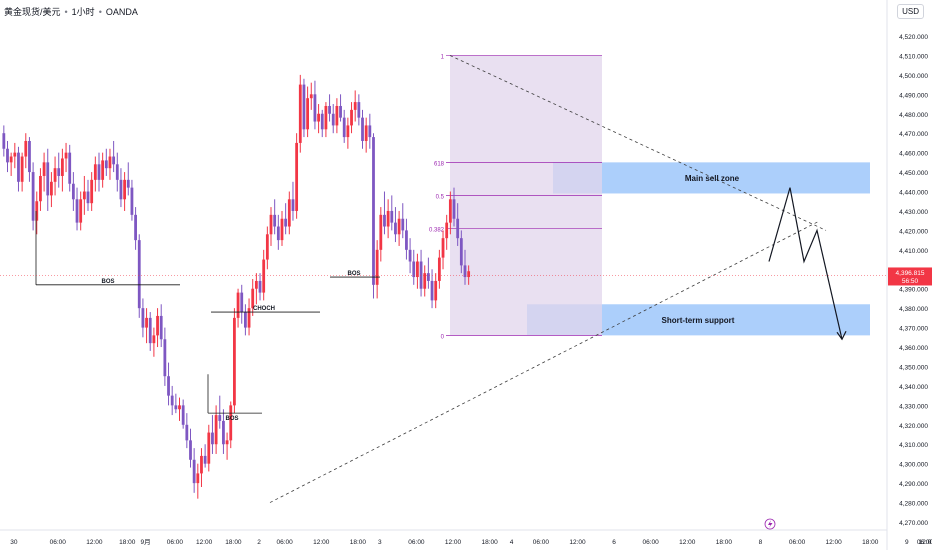 Image resolution: width=932 pixels, height=550 pixels. What do you see at coordinates (805, 263) in the screenshot?
I see `projection-path` at bounding box center [805, 263].